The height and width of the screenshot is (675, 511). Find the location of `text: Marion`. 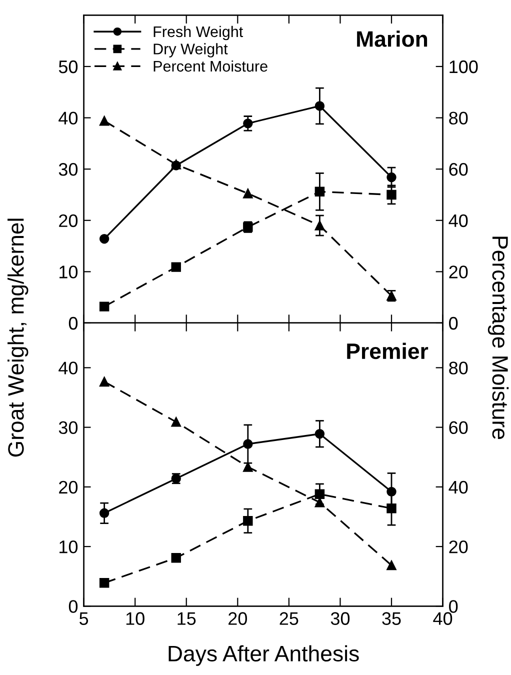

text: Marion is located at coordinates (392, 38).